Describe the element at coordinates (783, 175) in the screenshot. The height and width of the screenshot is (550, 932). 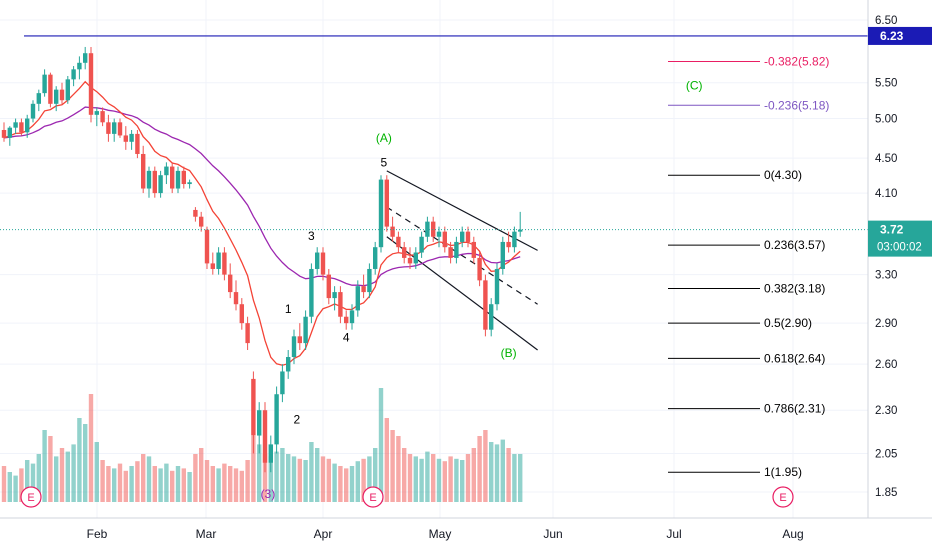
I see `fib-label-2: 0(4.30)` at that location.